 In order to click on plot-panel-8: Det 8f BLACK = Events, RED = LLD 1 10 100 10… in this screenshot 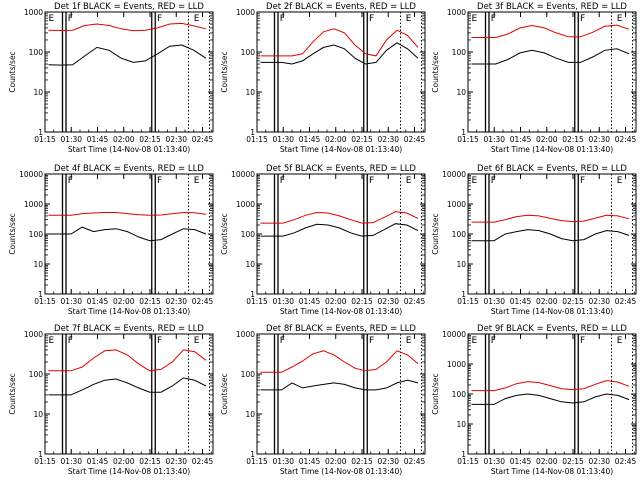, I will do `click(323, 400)`.